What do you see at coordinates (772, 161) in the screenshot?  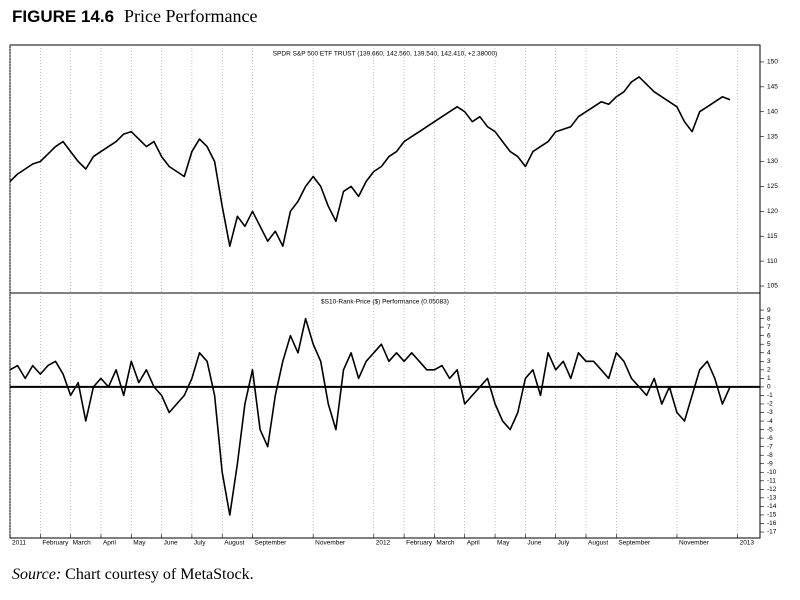 I see `y-tick-label: 130` at bounding box center [772, 161].